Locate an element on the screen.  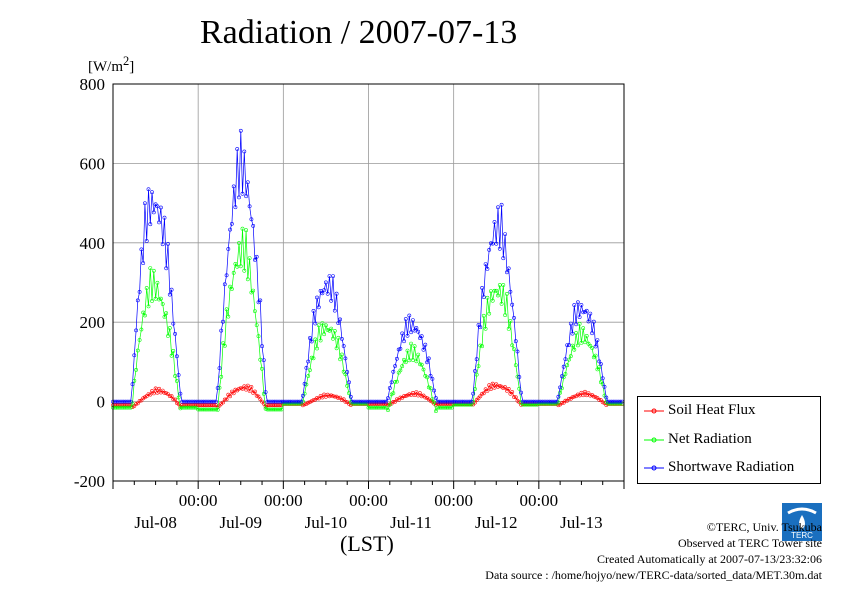
y-axis-unit: [W/m2] is located at coordinates (111, 64).